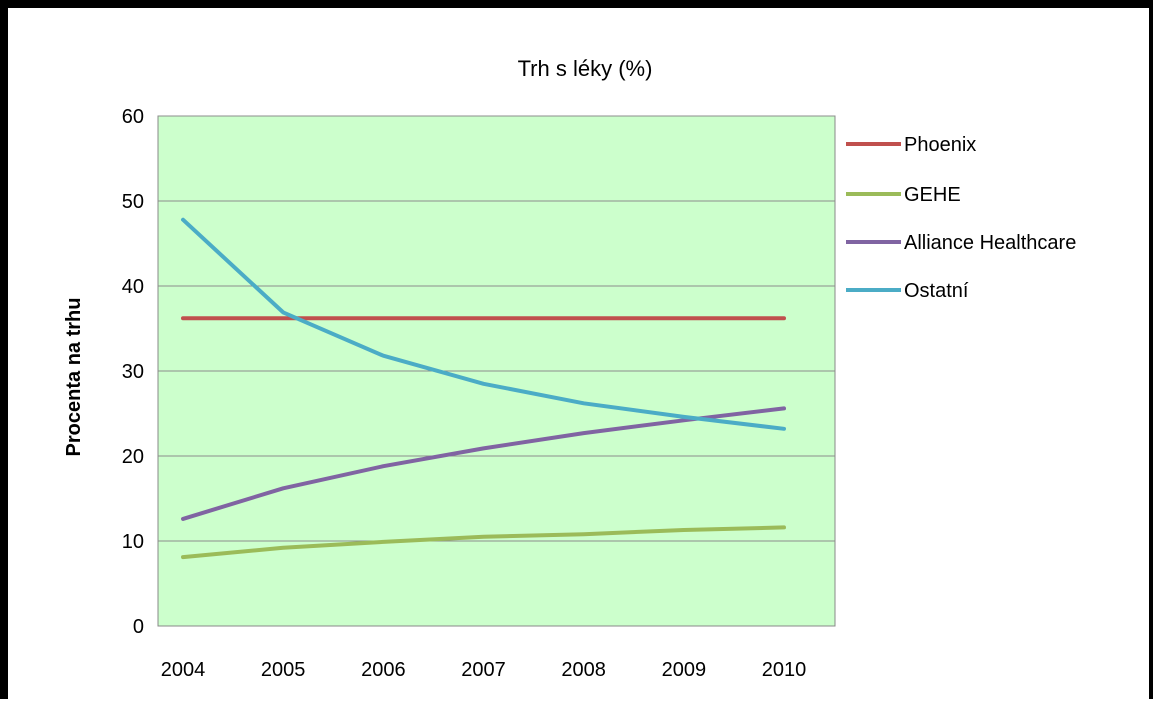 The image size is (1153, 707). I want to click on x-tick-labels: 2004 2005 2006 2007 2008 2009 2010, so click(484, 670).